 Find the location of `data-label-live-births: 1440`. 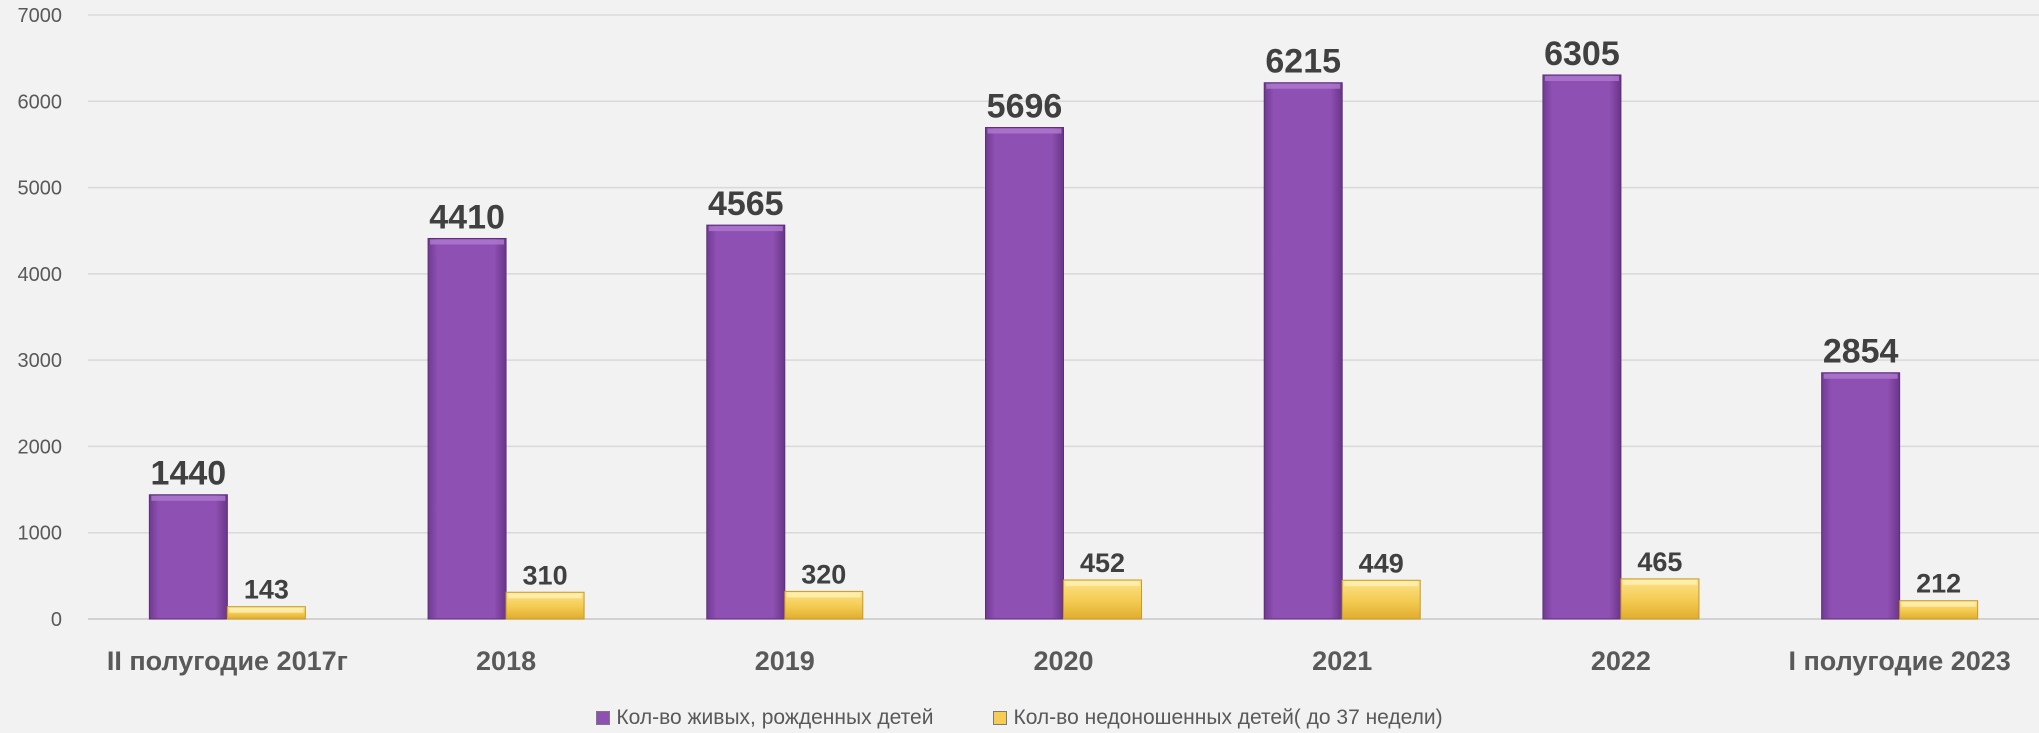

data-label-live-births: 1440 is located at coordinates (189, 474).